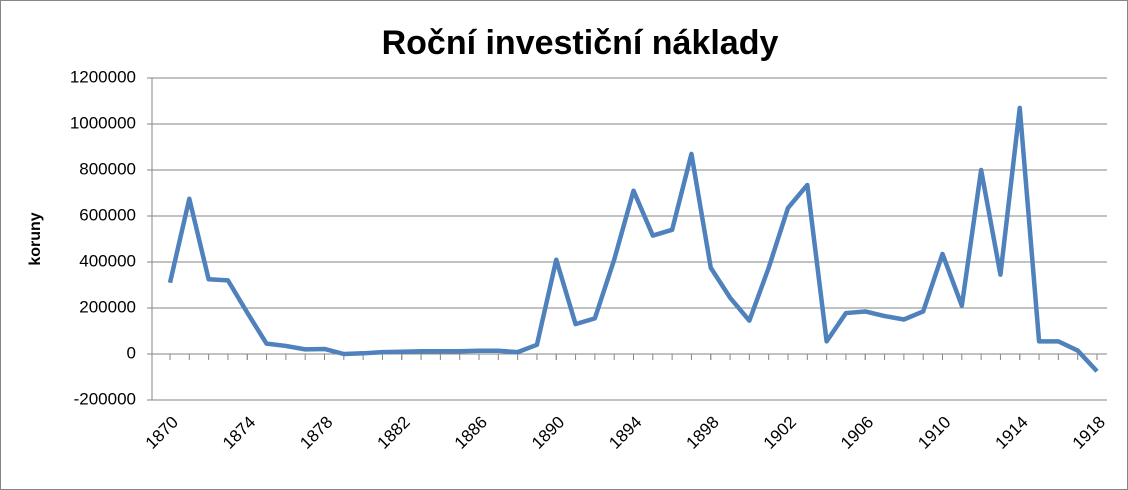  Describe the element at coordinates (580, 43) in the screenshot. I see `chart-title: Roční investiční náklady` at that location.